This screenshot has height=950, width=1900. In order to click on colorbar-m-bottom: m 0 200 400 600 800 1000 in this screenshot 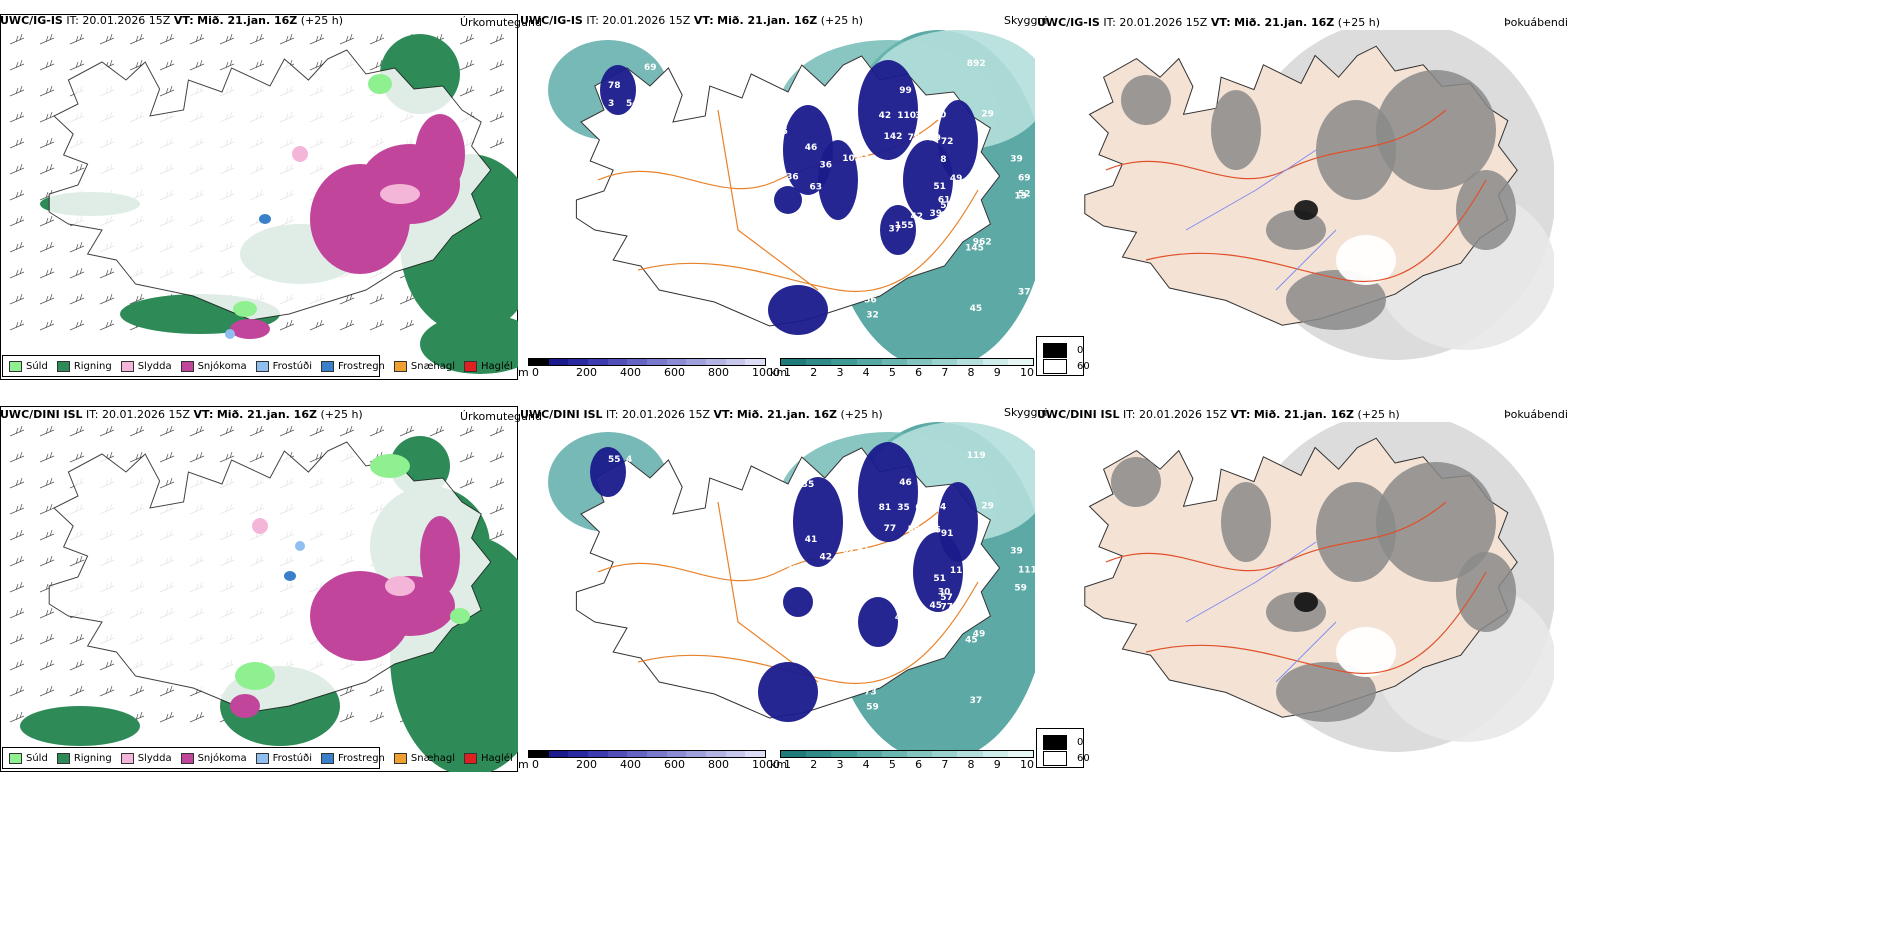, I will do `click(649, 760)`.